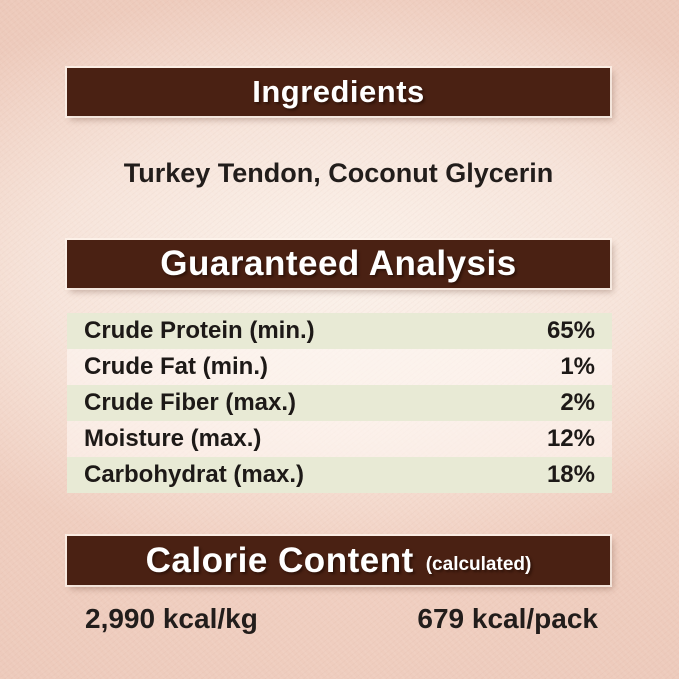  I want to click on nutrient-label: Carbohydrat (max.), so click(194, 474).